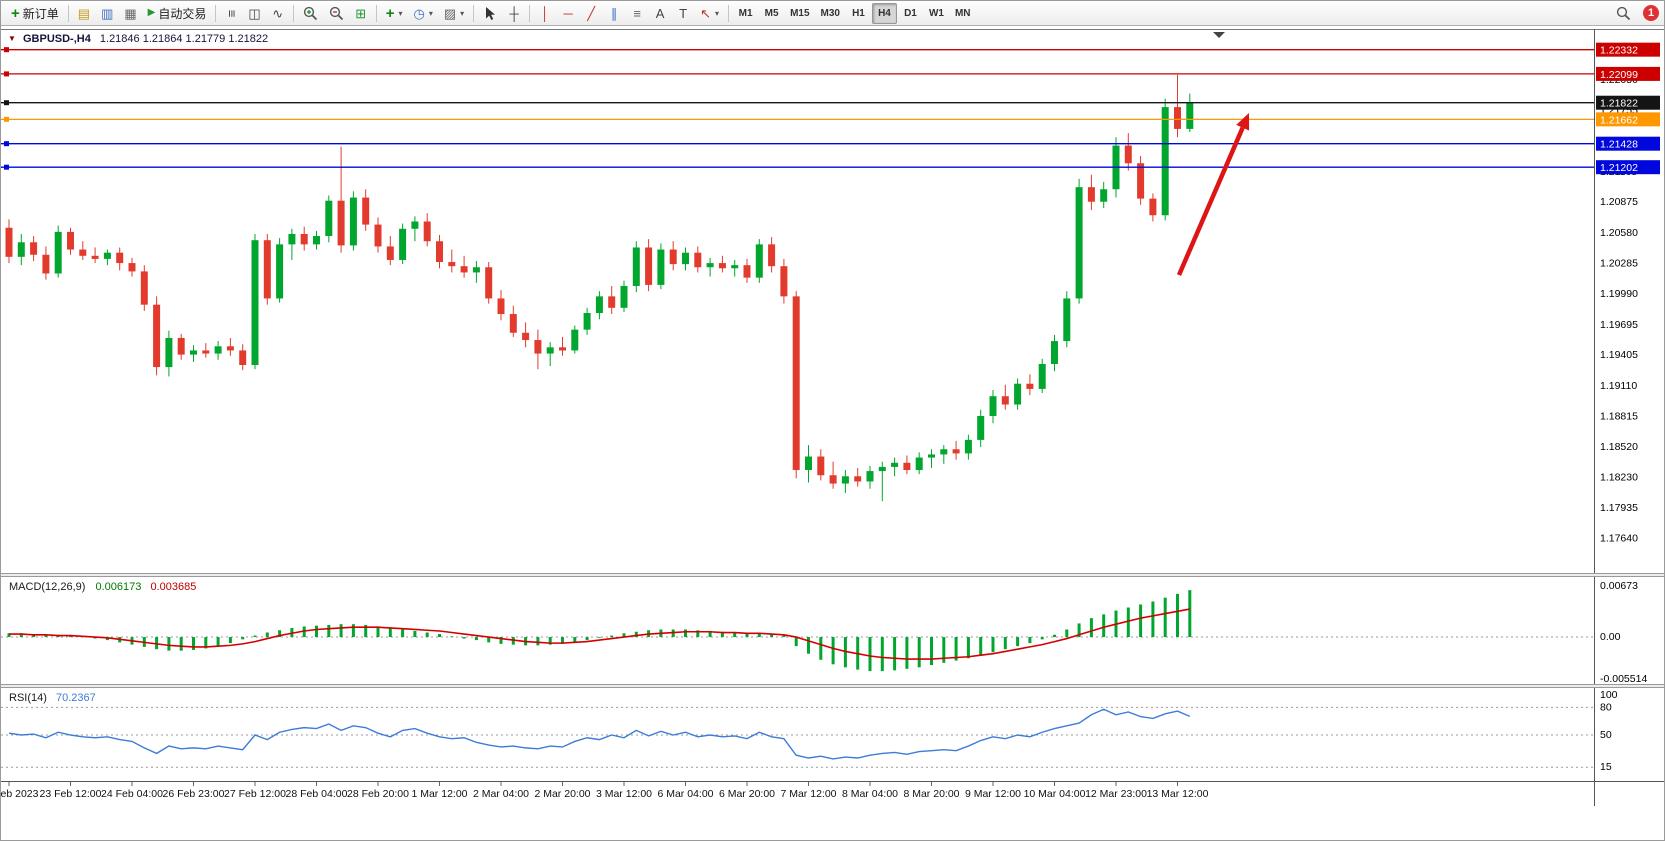 The width and height of the screenshot is (1665, 841). I want to click on timeframe-d1: D1, so click(910, 13).